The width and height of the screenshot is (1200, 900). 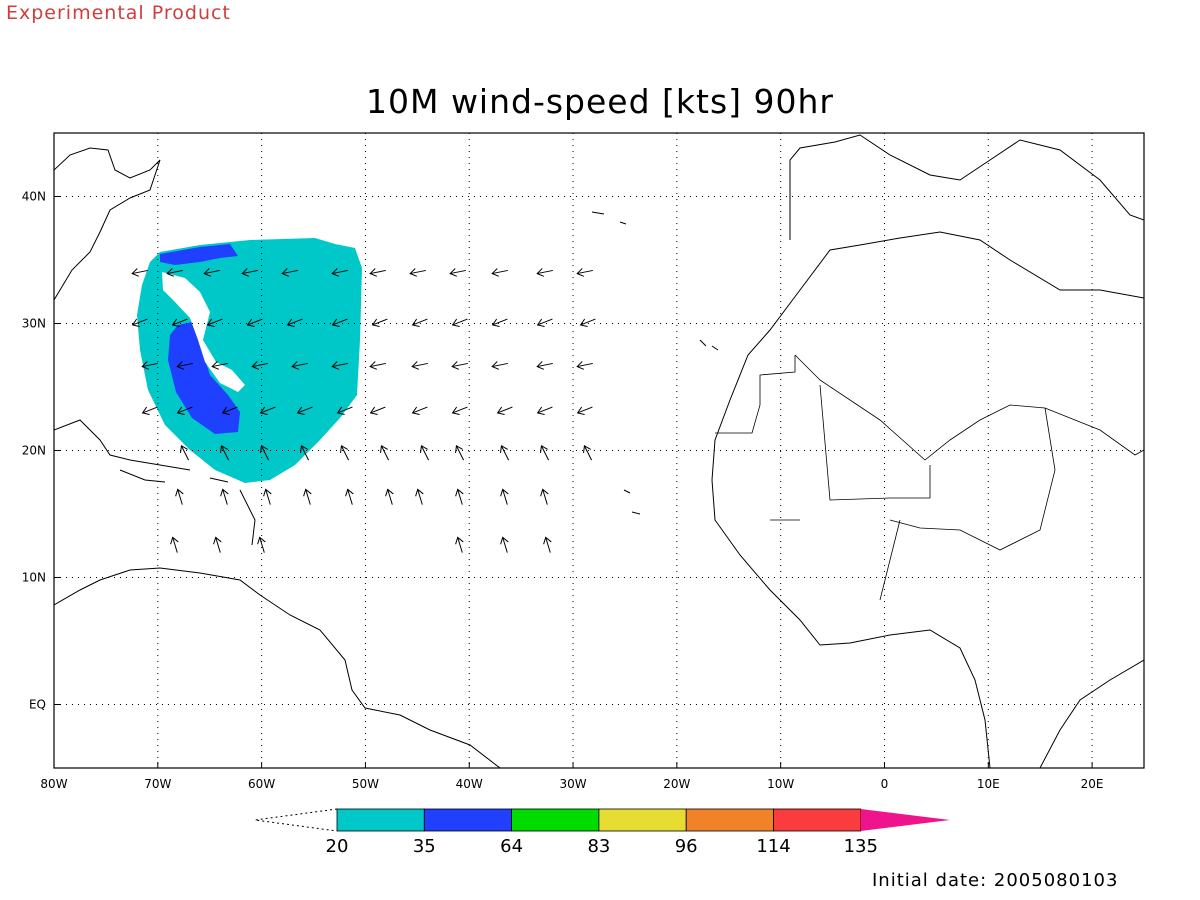 I want to click on colorbar-level-label: 114, so click(x=773, y=846).